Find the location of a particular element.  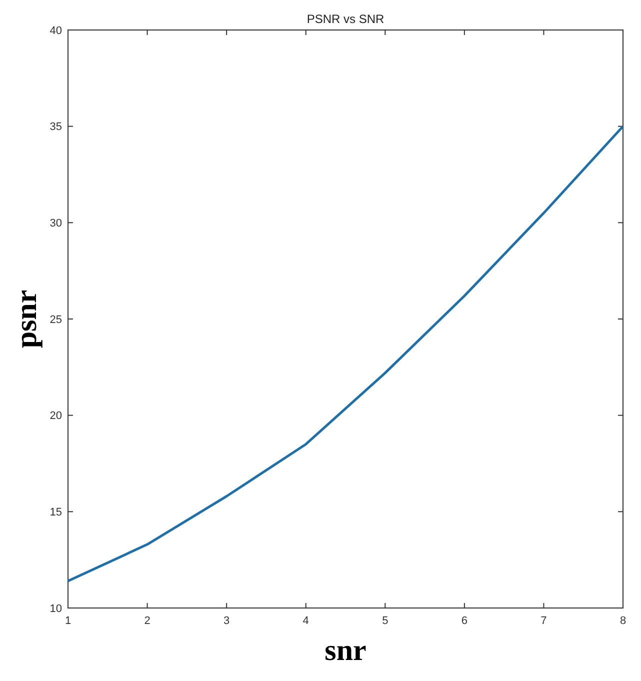

x-tick-label: 2 is located at coordinates (147, 621).